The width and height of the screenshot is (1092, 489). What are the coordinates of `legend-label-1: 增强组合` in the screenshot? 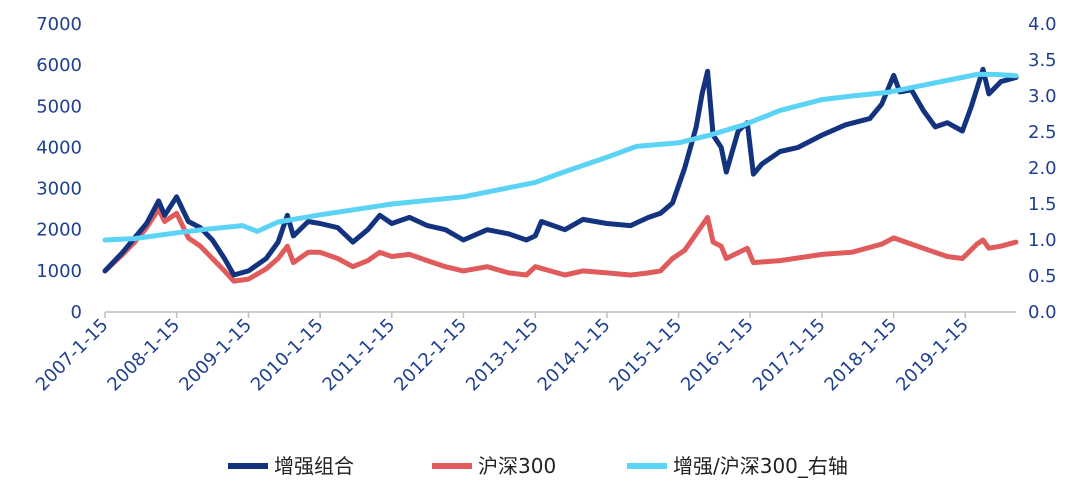 It's located at (314, 466).